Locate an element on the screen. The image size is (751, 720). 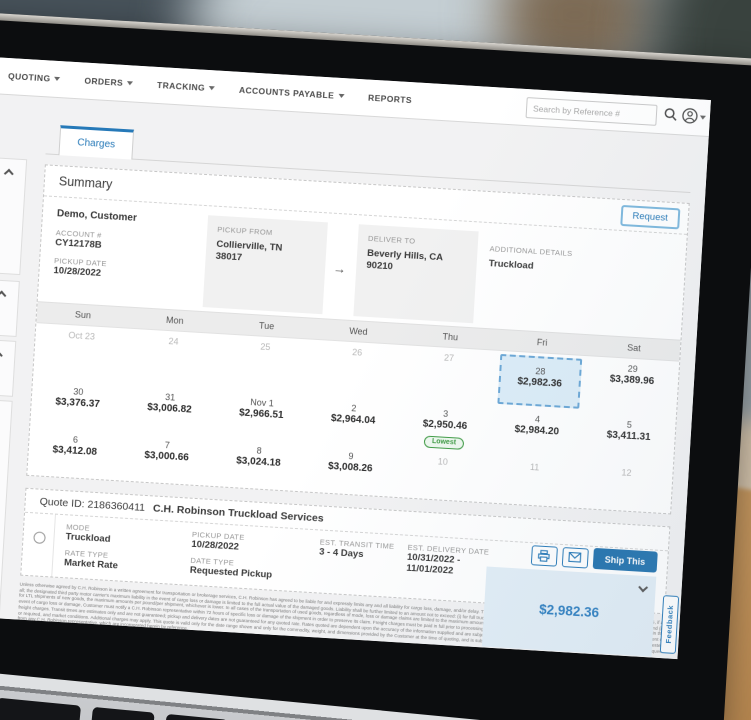
additional-details-label: ADDITIONAL DETAILS is located at coordinates (531, 251).